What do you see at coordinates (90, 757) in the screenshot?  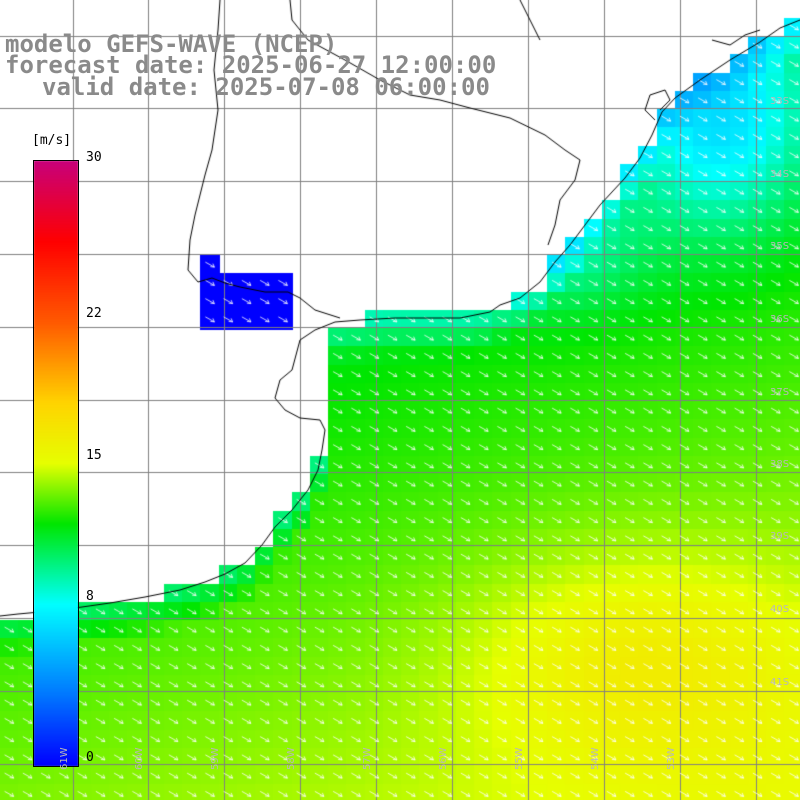 I see `colorbar-tick-0: 0` at bounding box center [90, 757].